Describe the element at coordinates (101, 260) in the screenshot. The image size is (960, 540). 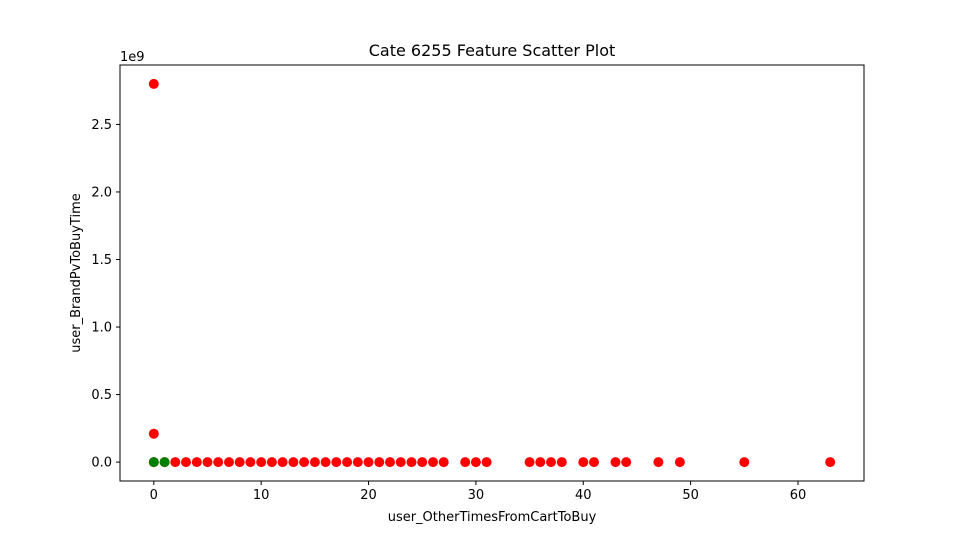
I see `y-tick-label-3: 1.5` at that location.